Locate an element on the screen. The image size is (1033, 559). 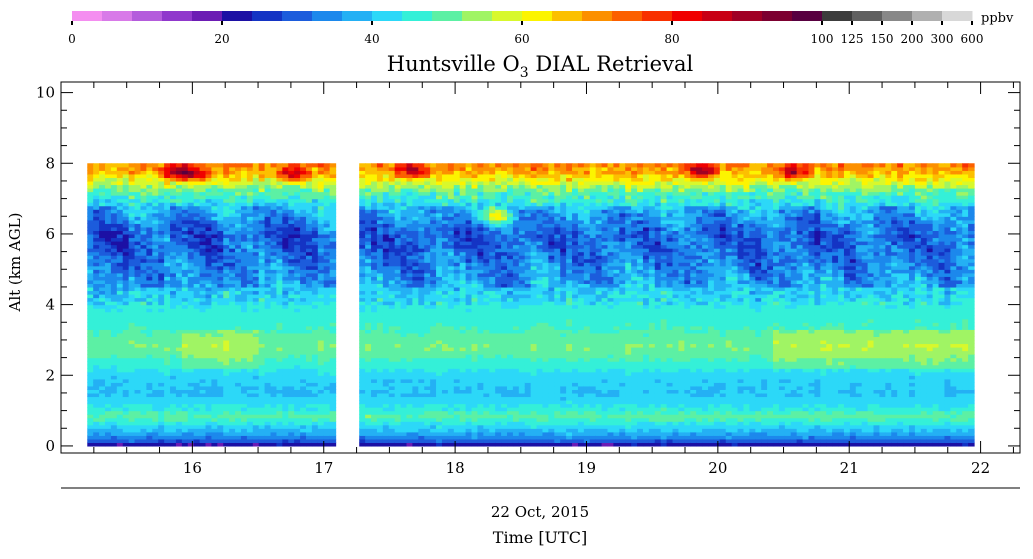
colorbar-swatch is located at coordinates (867, 16).